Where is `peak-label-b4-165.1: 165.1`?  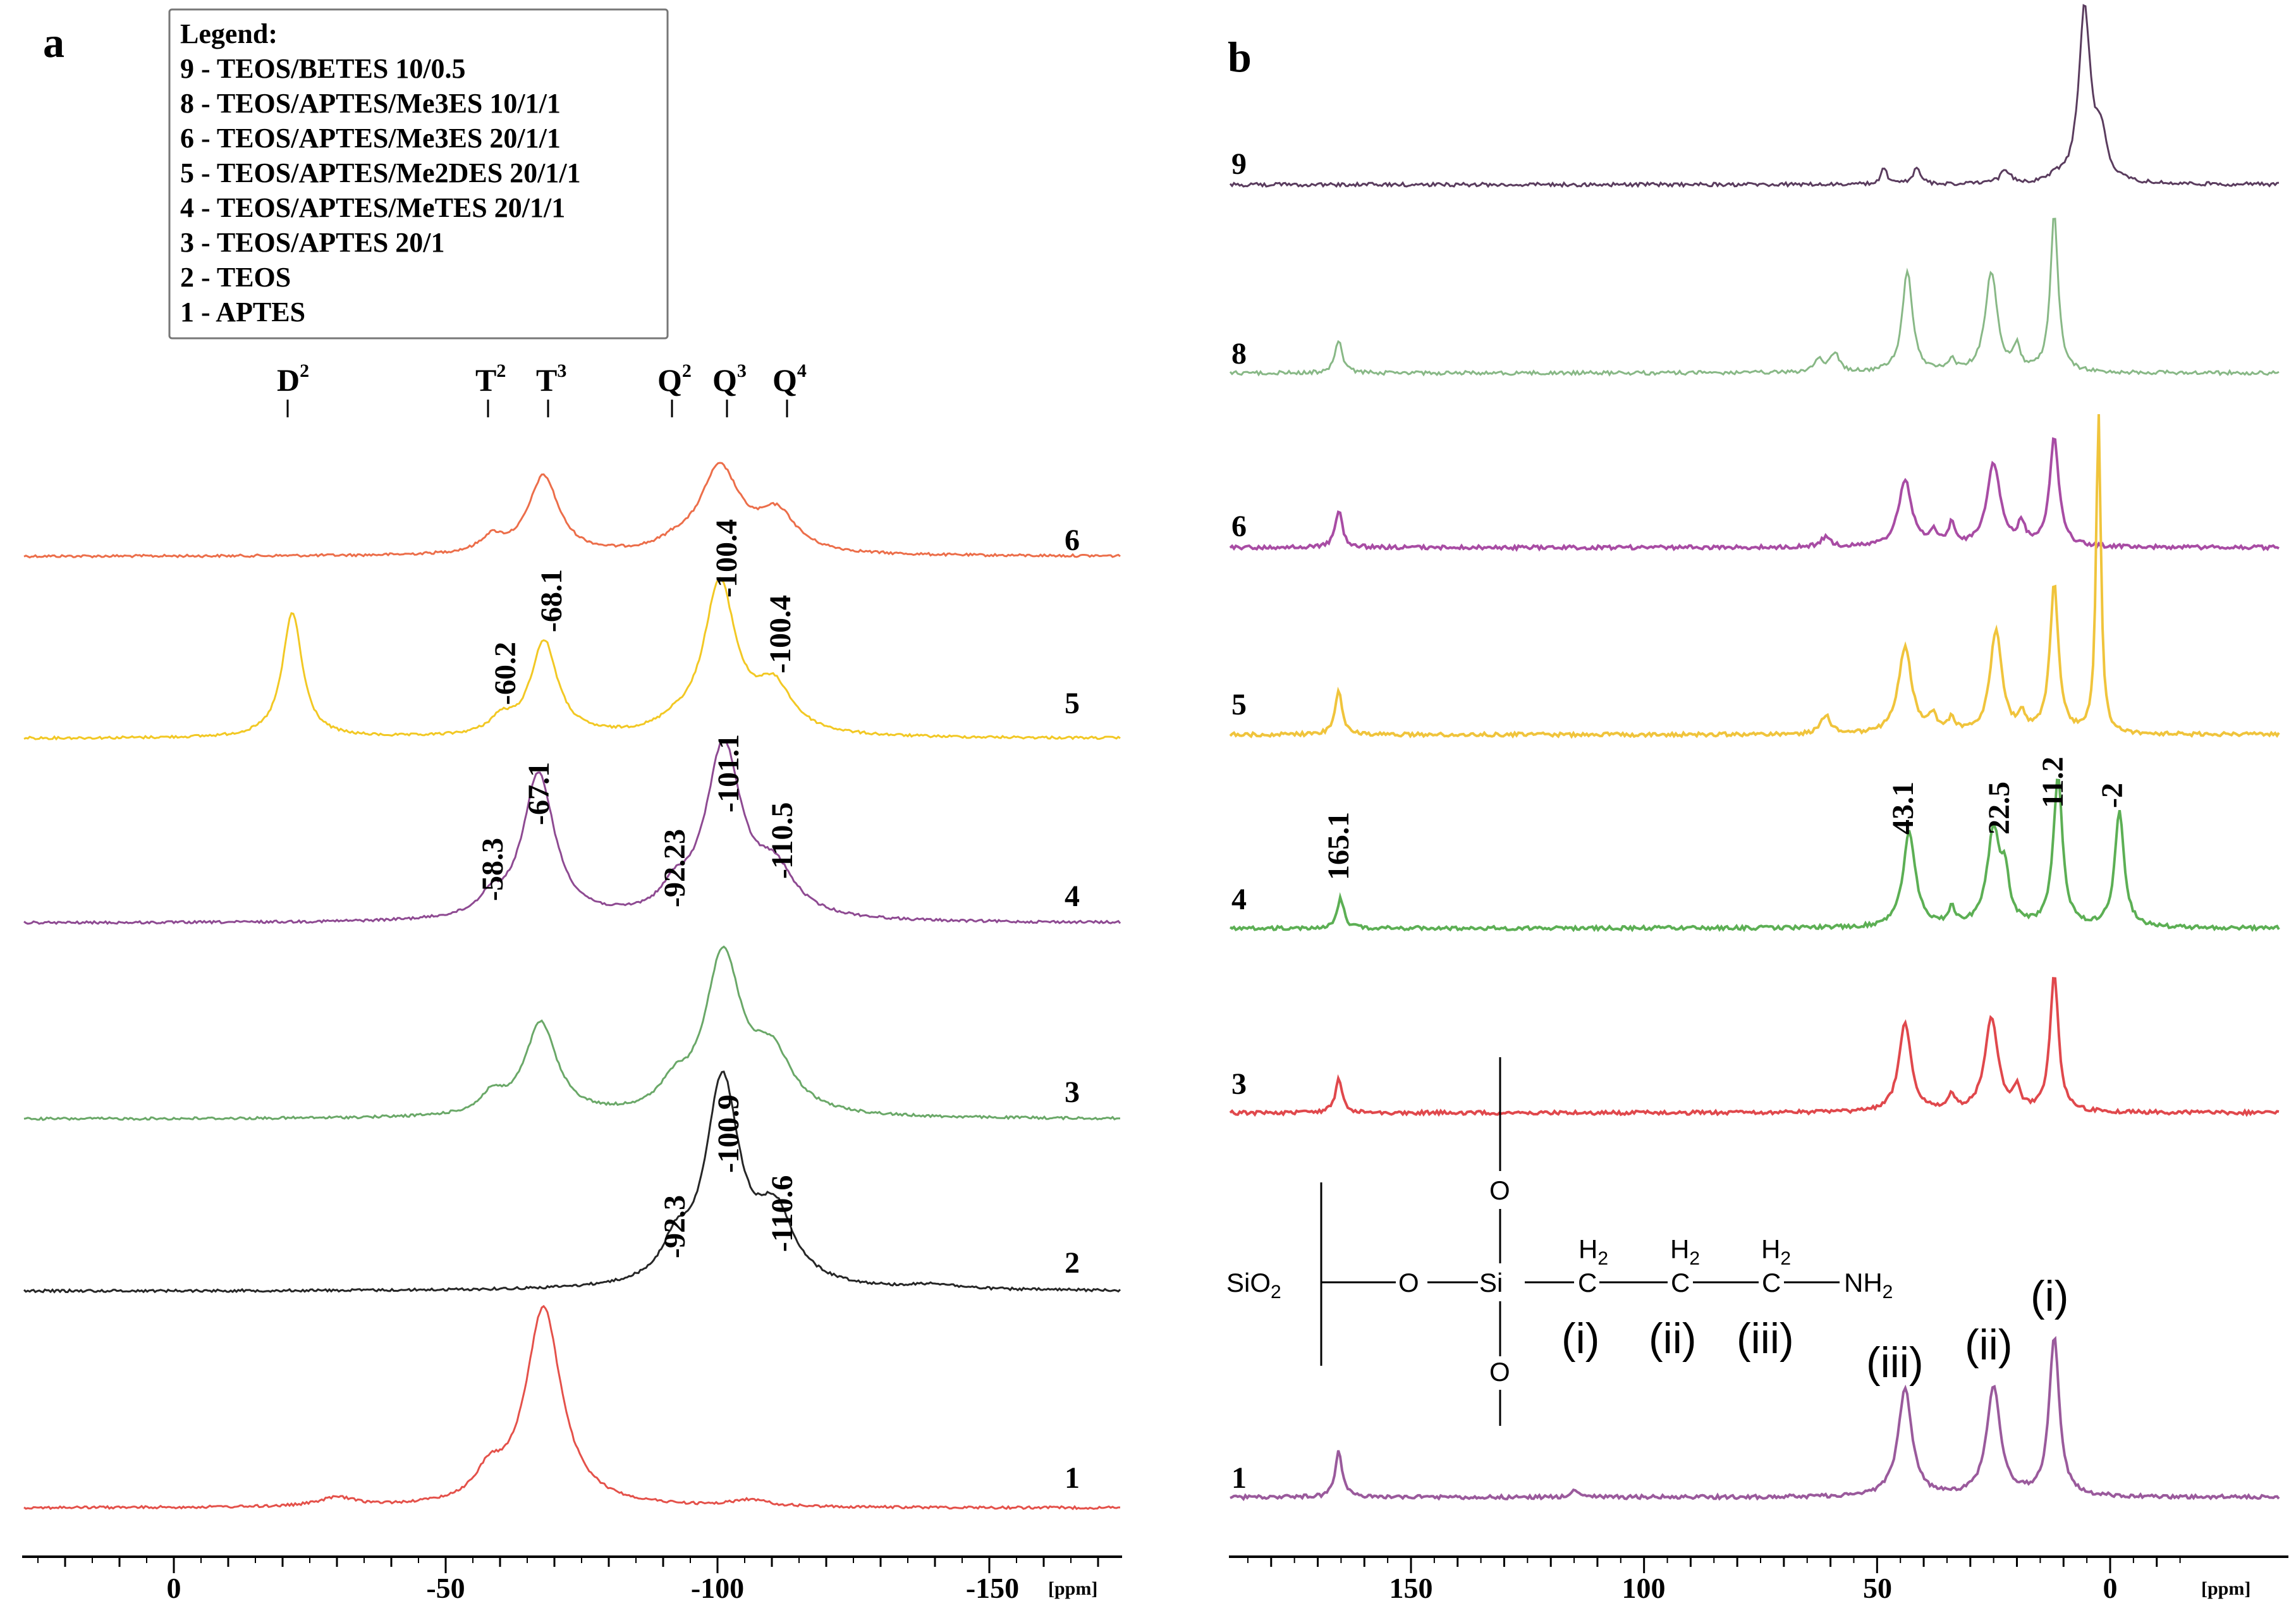 peak-label-b4-165.1: 165.1 is located at coordinates (1338, 846).